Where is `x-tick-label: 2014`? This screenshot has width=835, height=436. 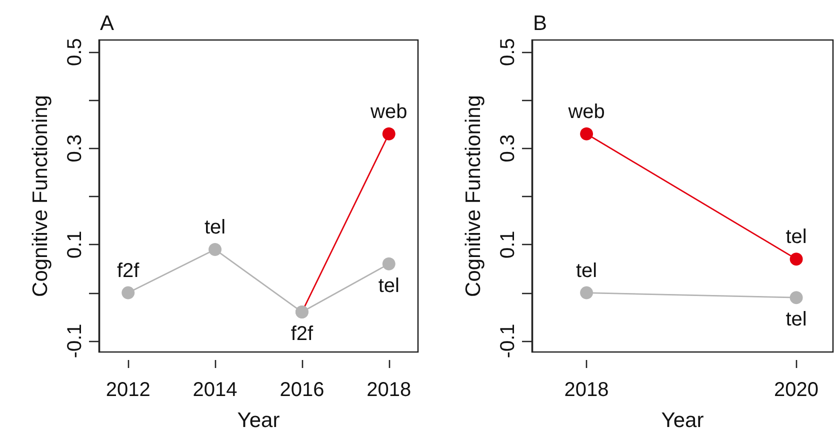
x-tick-label: 2014 is located at coordinates (215, 390).